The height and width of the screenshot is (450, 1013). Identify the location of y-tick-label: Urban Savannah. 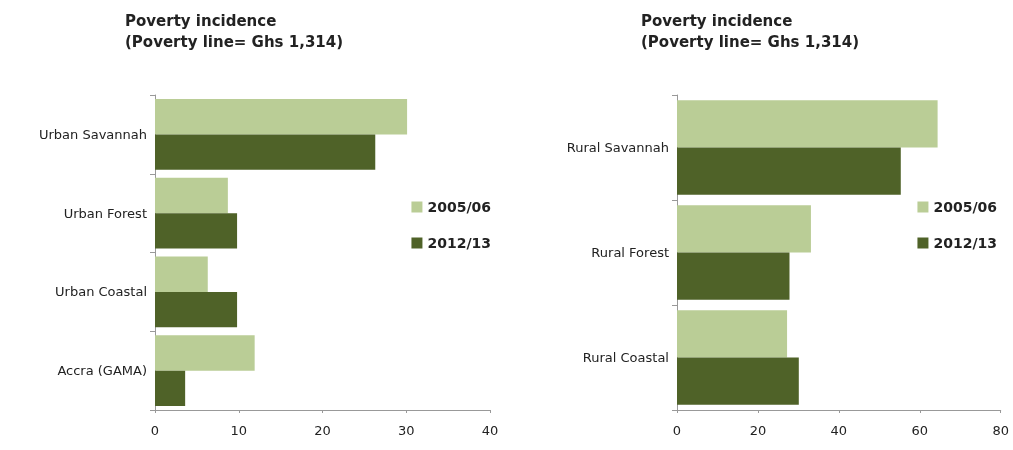
(92, 134).